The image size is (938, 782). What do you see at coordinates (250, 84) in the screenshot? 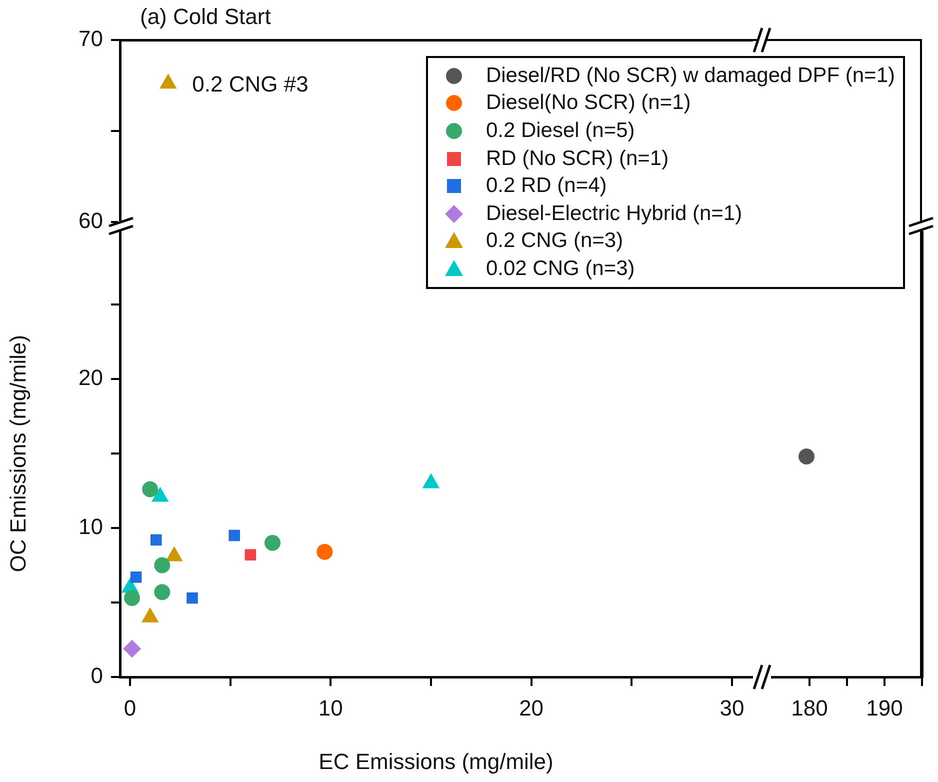
I see `annotation: 0.2 CNG #3` at bounding box center [250, 84].